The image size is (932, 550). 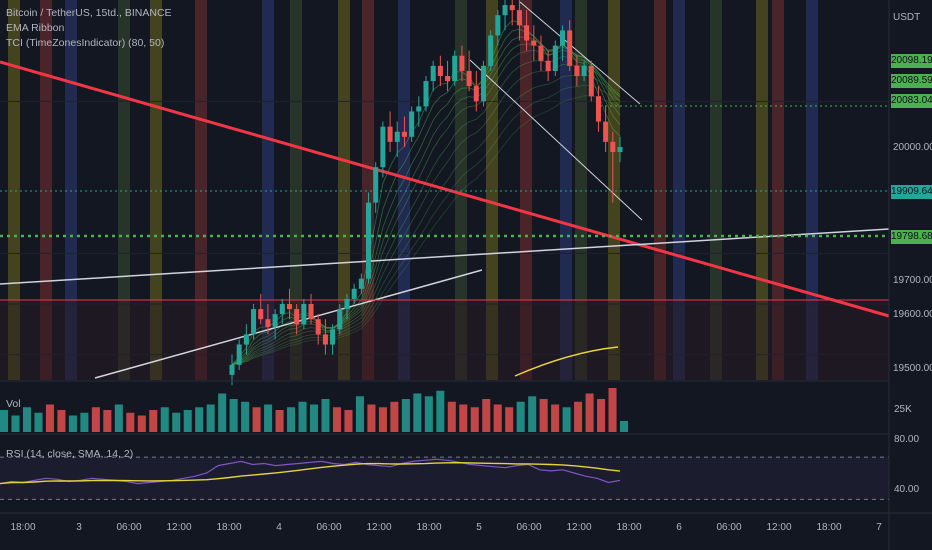 What do you see at coordinates (35, 28) in the screenshot?
I see `legend-ema: EMA Ribbon` at bounding box center [35, 28].